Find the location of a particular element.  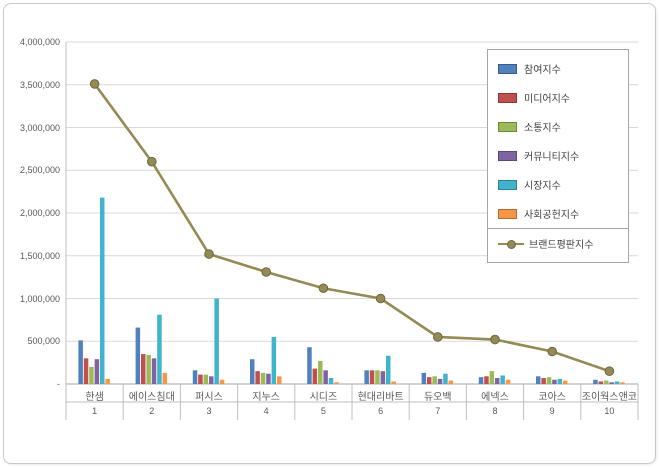

y-axis-label: 3,500,000 is located at coordinates (39, 84).